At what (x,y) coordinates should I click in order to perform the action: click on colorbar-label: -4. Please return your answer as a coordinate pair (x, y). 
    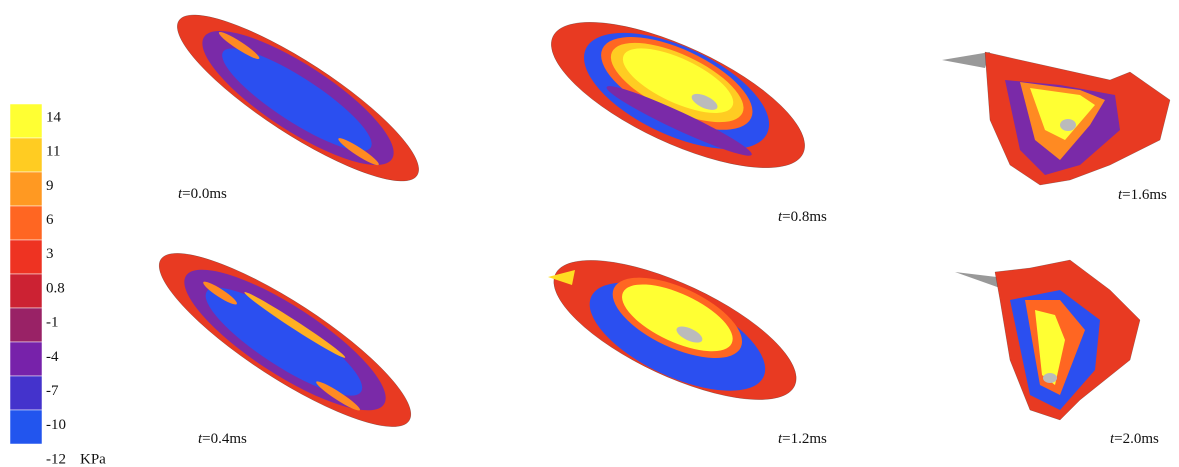
    Looking at the image, I should click on (52, 357).